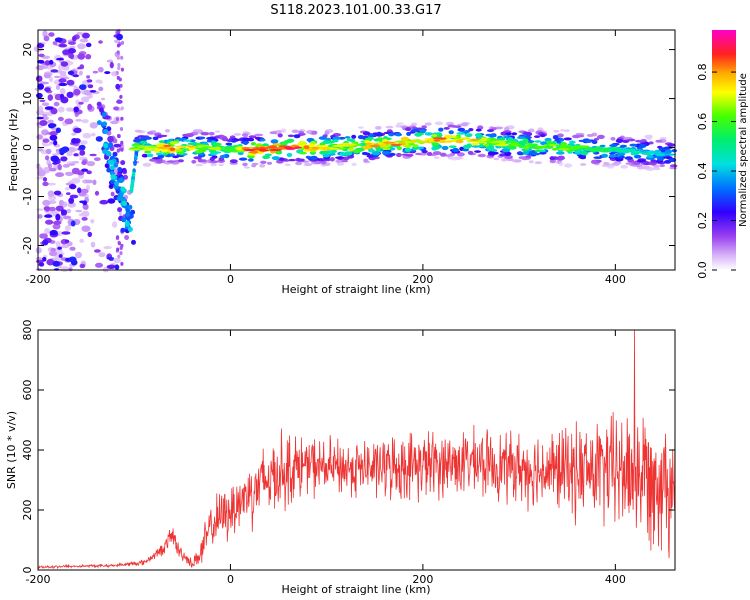  I want to click on figure-title: S118.2023.101.00.33.G17, so click(355, 10).